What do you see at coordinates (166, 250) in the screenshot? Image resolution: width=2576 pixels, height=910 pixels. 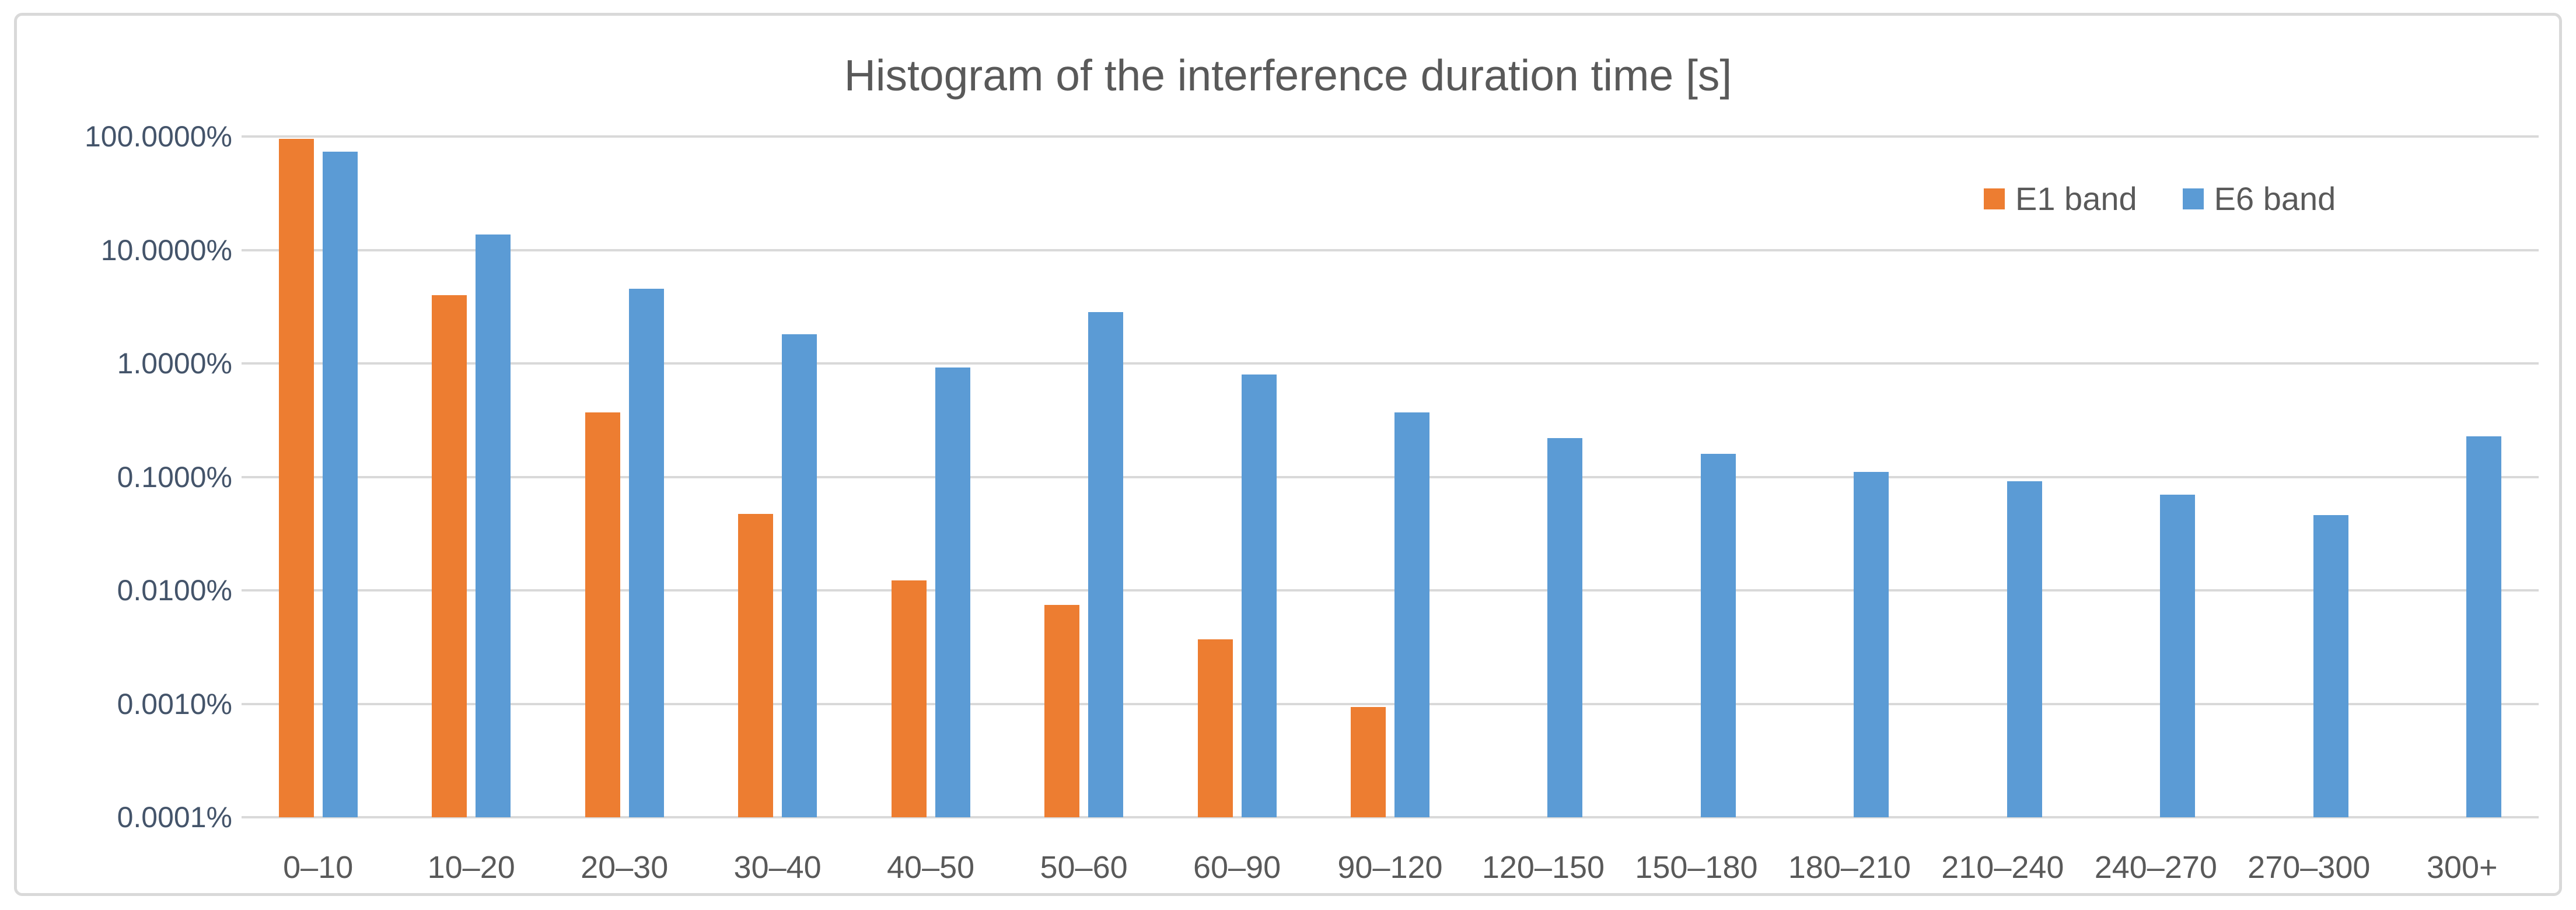 I see `y-tick-label: 10.0000%` at bounding box center [166, 250].